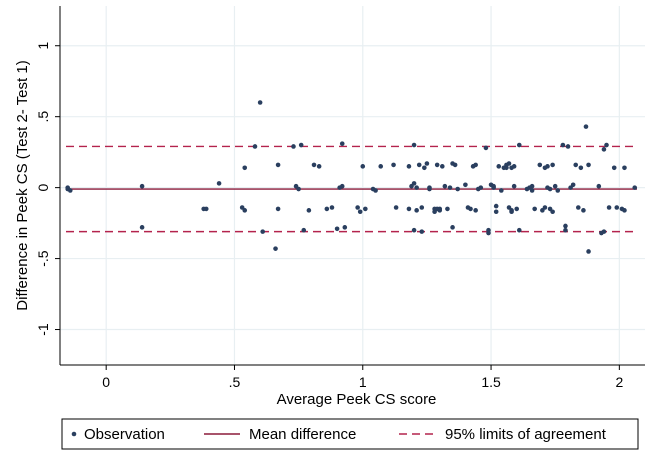  Describe the element at coordinates (43, 117) in the screenshot. I see `y-tick-label: .5` at that location.